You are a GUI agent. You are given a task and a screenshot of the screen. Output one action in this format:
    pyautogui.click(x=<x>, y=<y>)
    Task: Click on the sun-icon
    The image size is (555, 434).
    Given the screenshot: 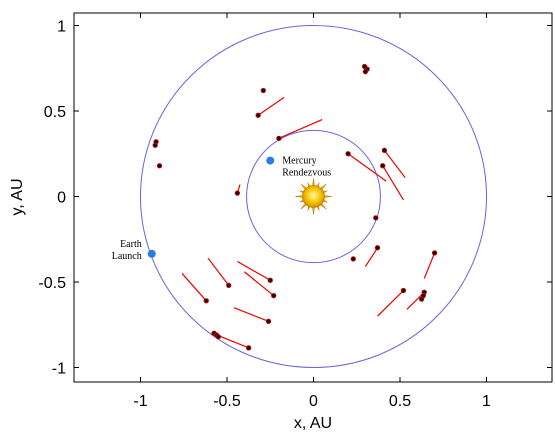 What is the action you would take?
    pyautogui.click(x=313, y=196)
    